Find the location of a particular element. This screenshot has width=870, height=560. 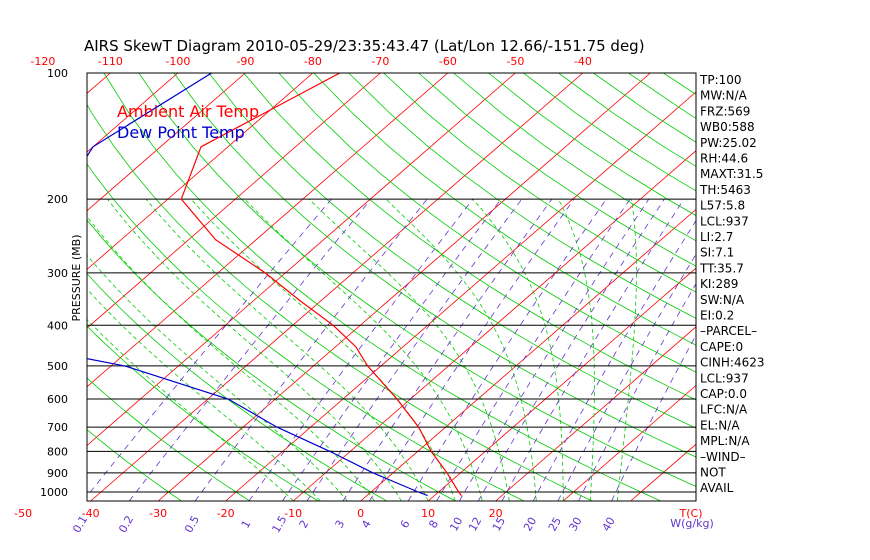

index-label: –WIND– is located at coordinates (723, 457).